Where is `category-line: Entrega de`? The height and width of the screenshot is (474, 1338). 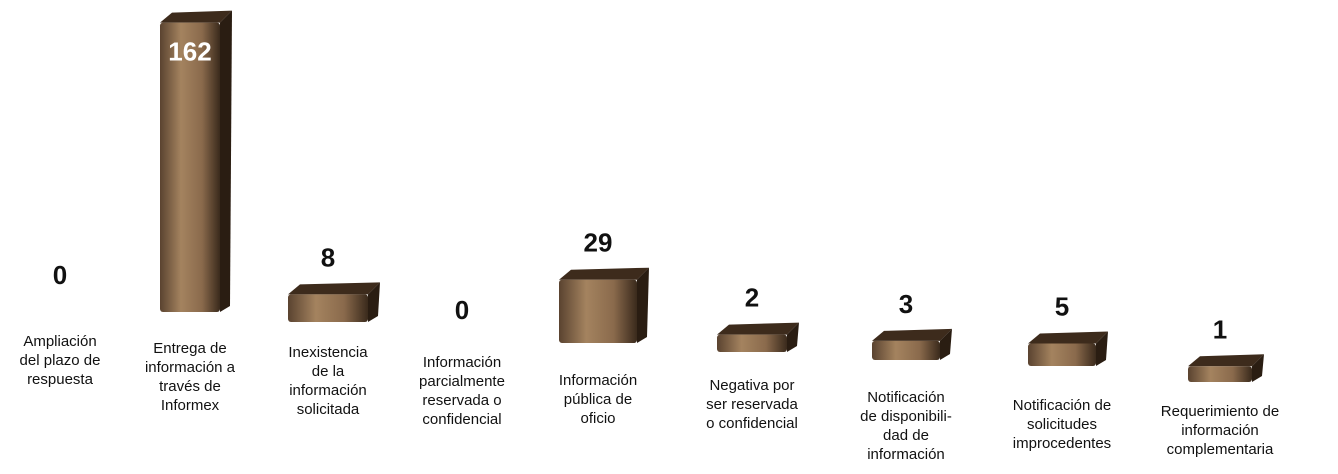
category-line: Entrega de is located at coordinates (189, 348).